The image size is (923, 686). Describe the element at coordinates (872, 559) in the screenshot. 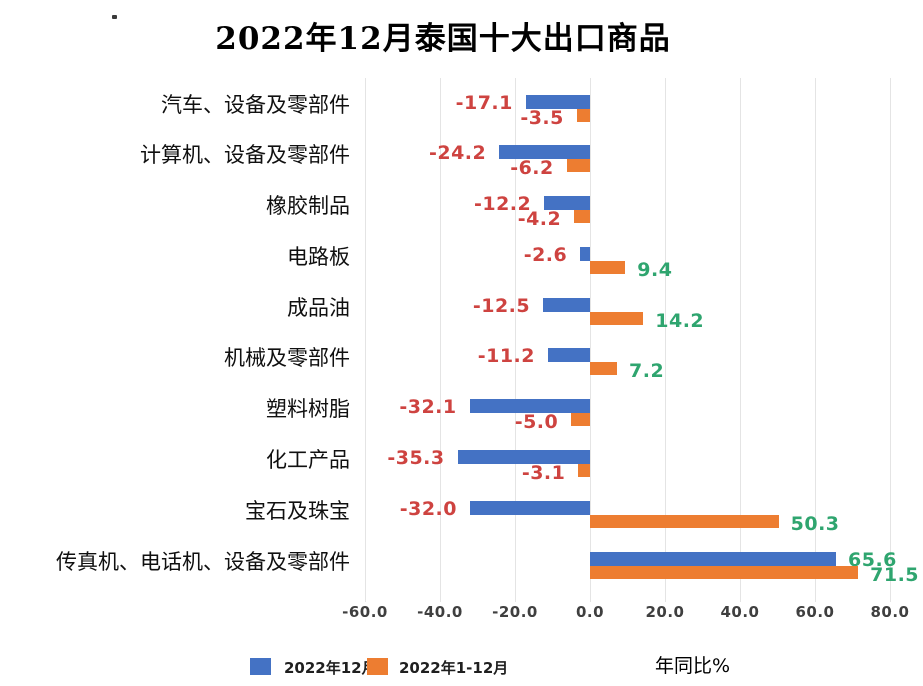

I see `value-label: 65.6` at that location.